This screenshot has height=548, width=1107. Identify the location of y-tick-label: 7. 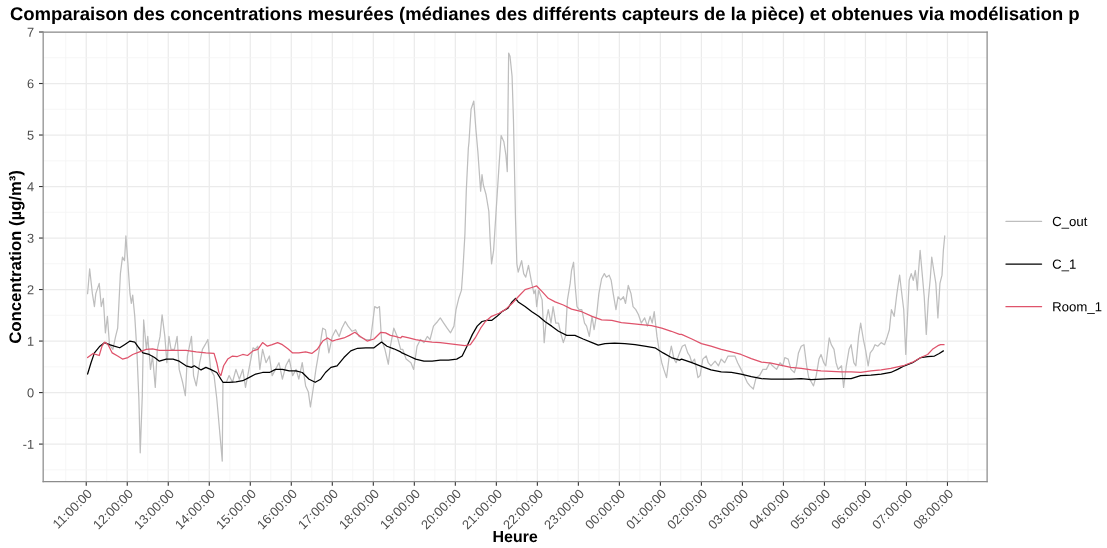
(30, 32).